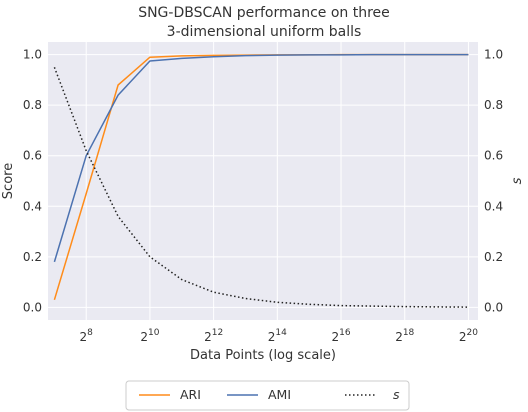 The width and height of the screenshot is (528, 412). I want to click on legend: ARI AMI s, so click(267, 395).